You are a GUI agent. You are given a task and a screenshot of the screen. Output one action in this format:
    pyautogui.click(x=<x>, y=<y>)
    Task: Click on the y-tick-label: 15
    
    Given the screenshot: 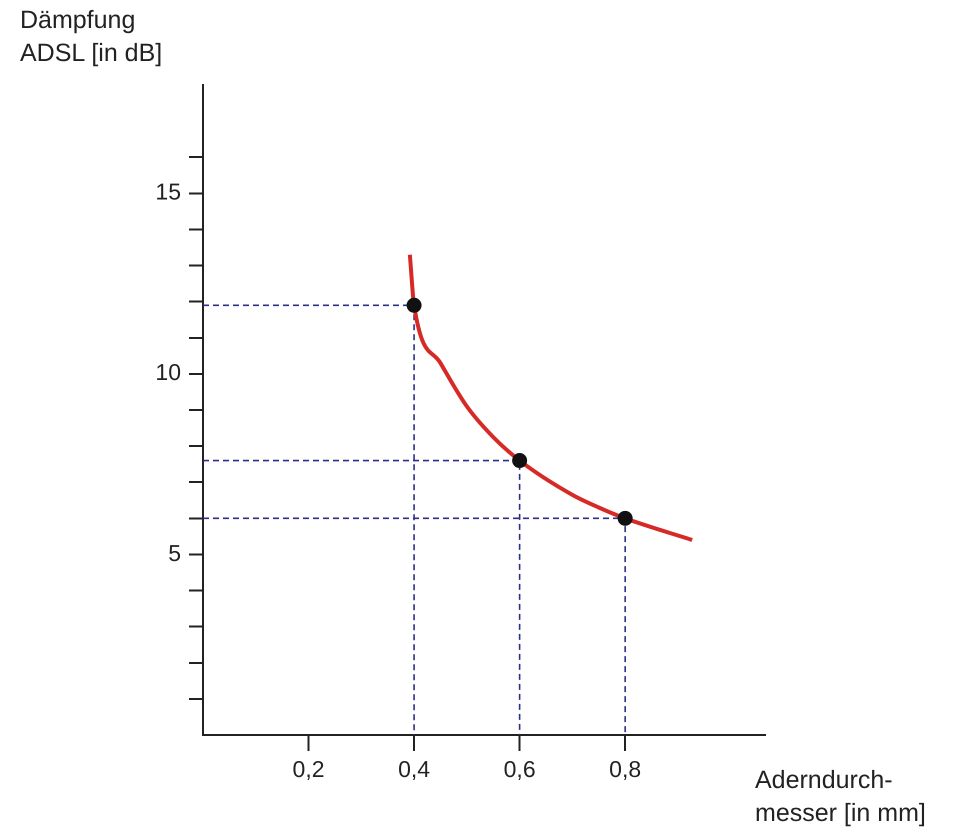 What is the action you would take?
    pyautogui.click(x=168, y=191)
    